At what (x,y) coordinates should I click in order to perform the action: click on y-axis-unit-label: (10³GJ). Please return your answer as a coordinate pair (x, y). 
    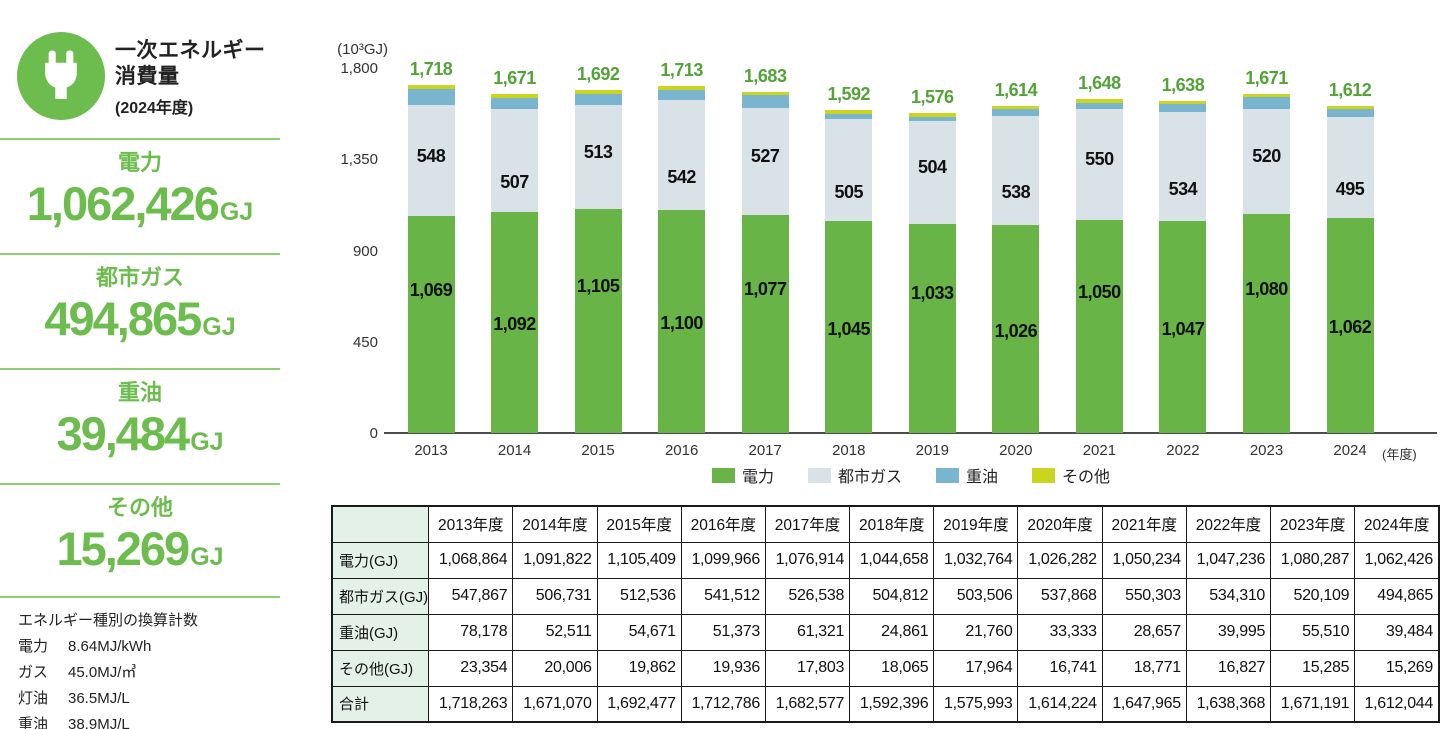
    Looking at the image, I should click on (362, 49).